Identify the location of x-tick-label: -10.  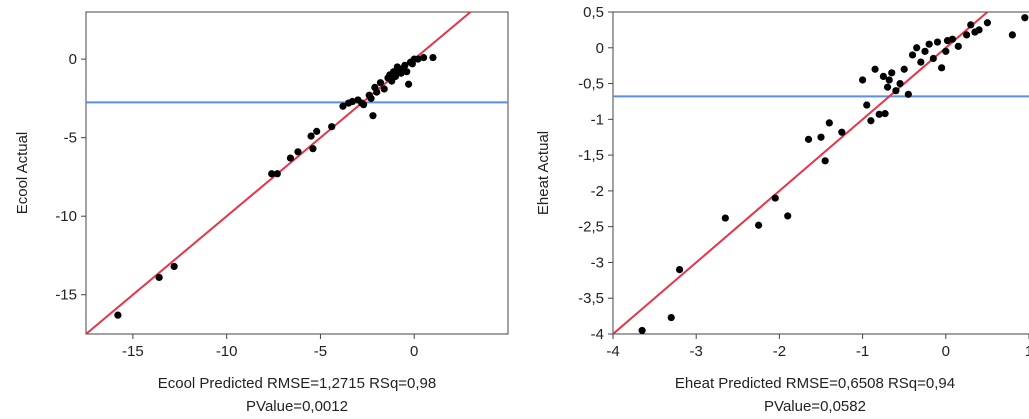
(227, 351).